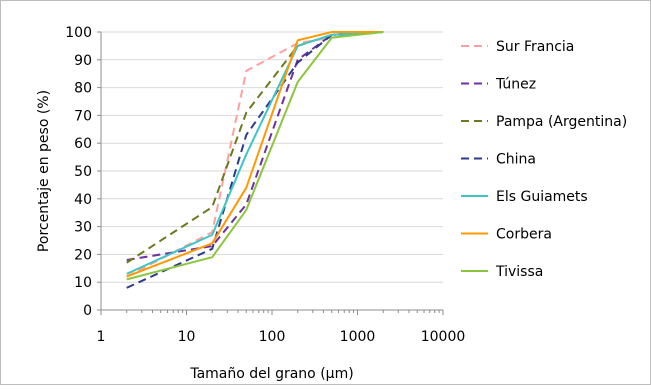  I want to click on x-tick-labels: 1 10 100 1000 10000, so click(281, 337).